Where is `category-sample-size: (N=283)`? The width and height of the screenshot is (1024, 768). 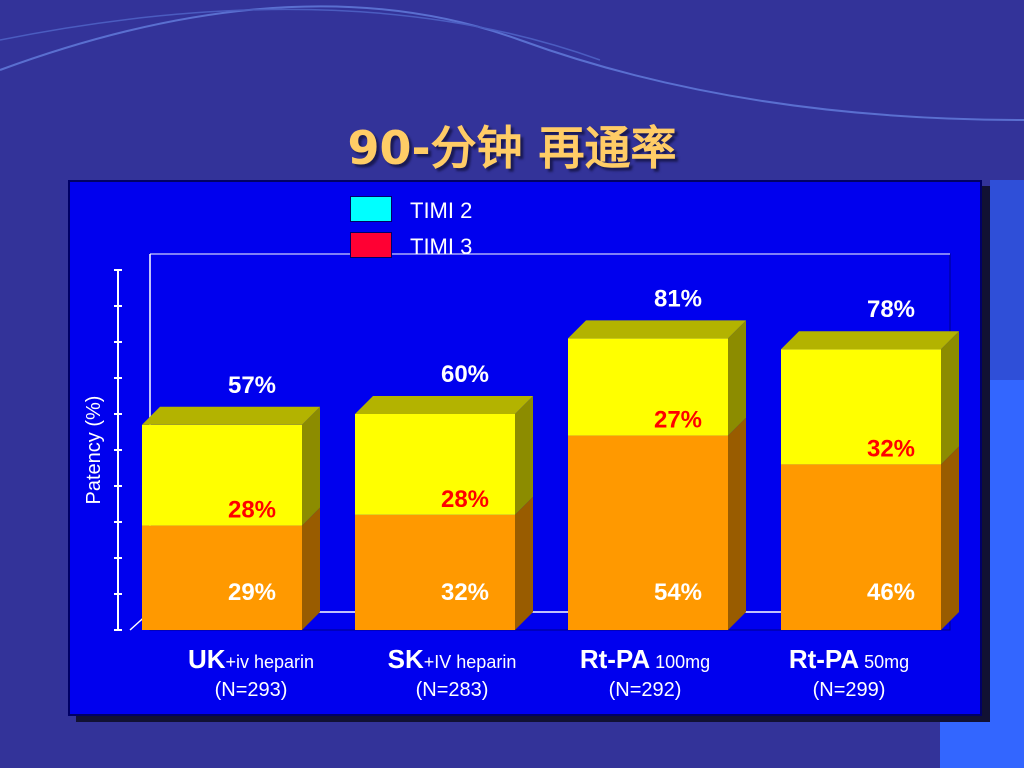
category-sample-size: (N=283) is located at coordinates (452, 690).